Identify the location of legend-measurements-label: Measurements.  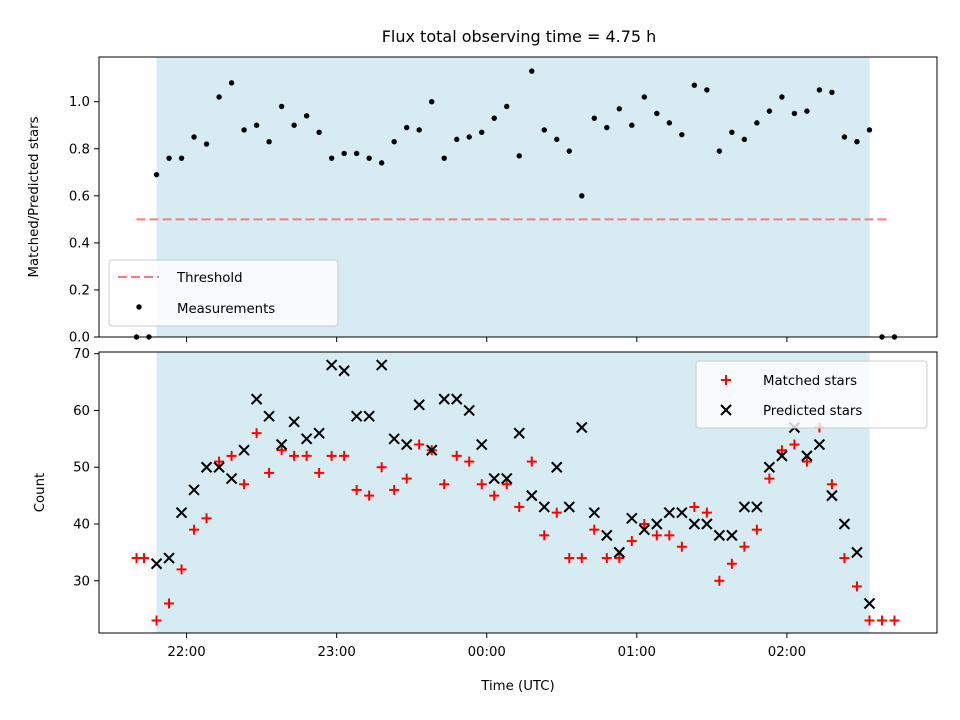
(226, 309).